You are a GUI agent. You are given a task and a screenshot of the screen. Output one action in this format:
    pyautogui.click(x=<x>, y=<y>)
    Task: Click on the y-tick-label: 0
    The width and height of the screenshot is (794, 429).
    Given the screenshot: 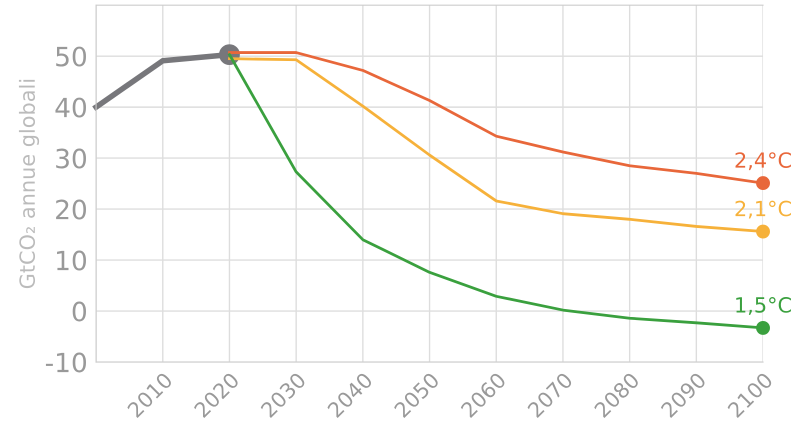 What is the action you would take?
    pyautogui.click(x=79, y=312)
    